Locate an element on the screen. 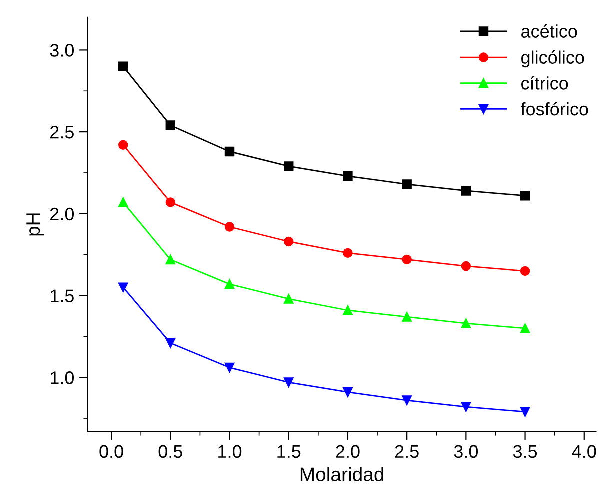 The image size is (598, 499). y-tick-label: 2.0 is located at coordinates (62, 214).